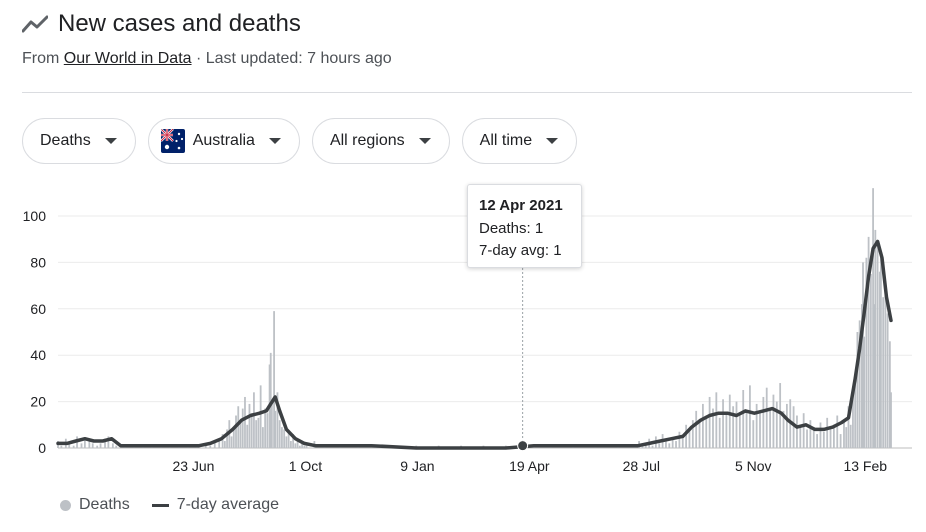  Describe the element at coordinates (127, 58) in the screenshot. I see `source-link: Our World in Data` at that location.